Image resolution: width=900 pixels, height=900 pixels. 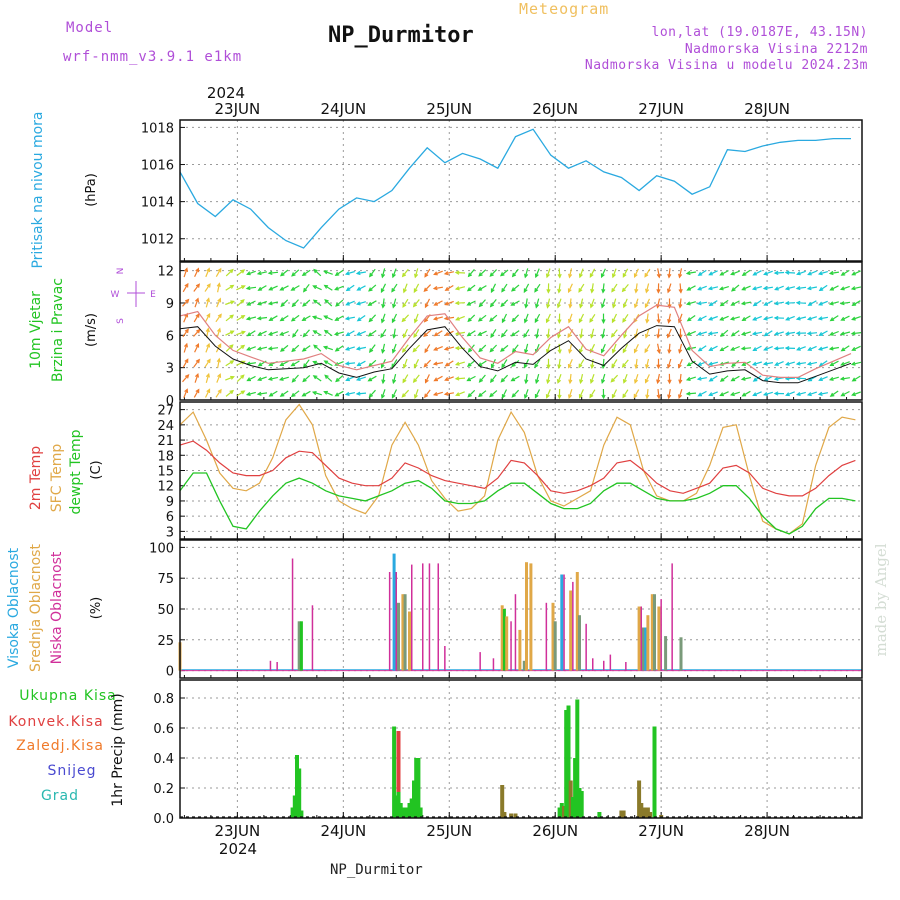 What do you see at coordinates (165, 272) in the screenshot?
I see `y-tick-label: 12` at bounding box center [165, 272].